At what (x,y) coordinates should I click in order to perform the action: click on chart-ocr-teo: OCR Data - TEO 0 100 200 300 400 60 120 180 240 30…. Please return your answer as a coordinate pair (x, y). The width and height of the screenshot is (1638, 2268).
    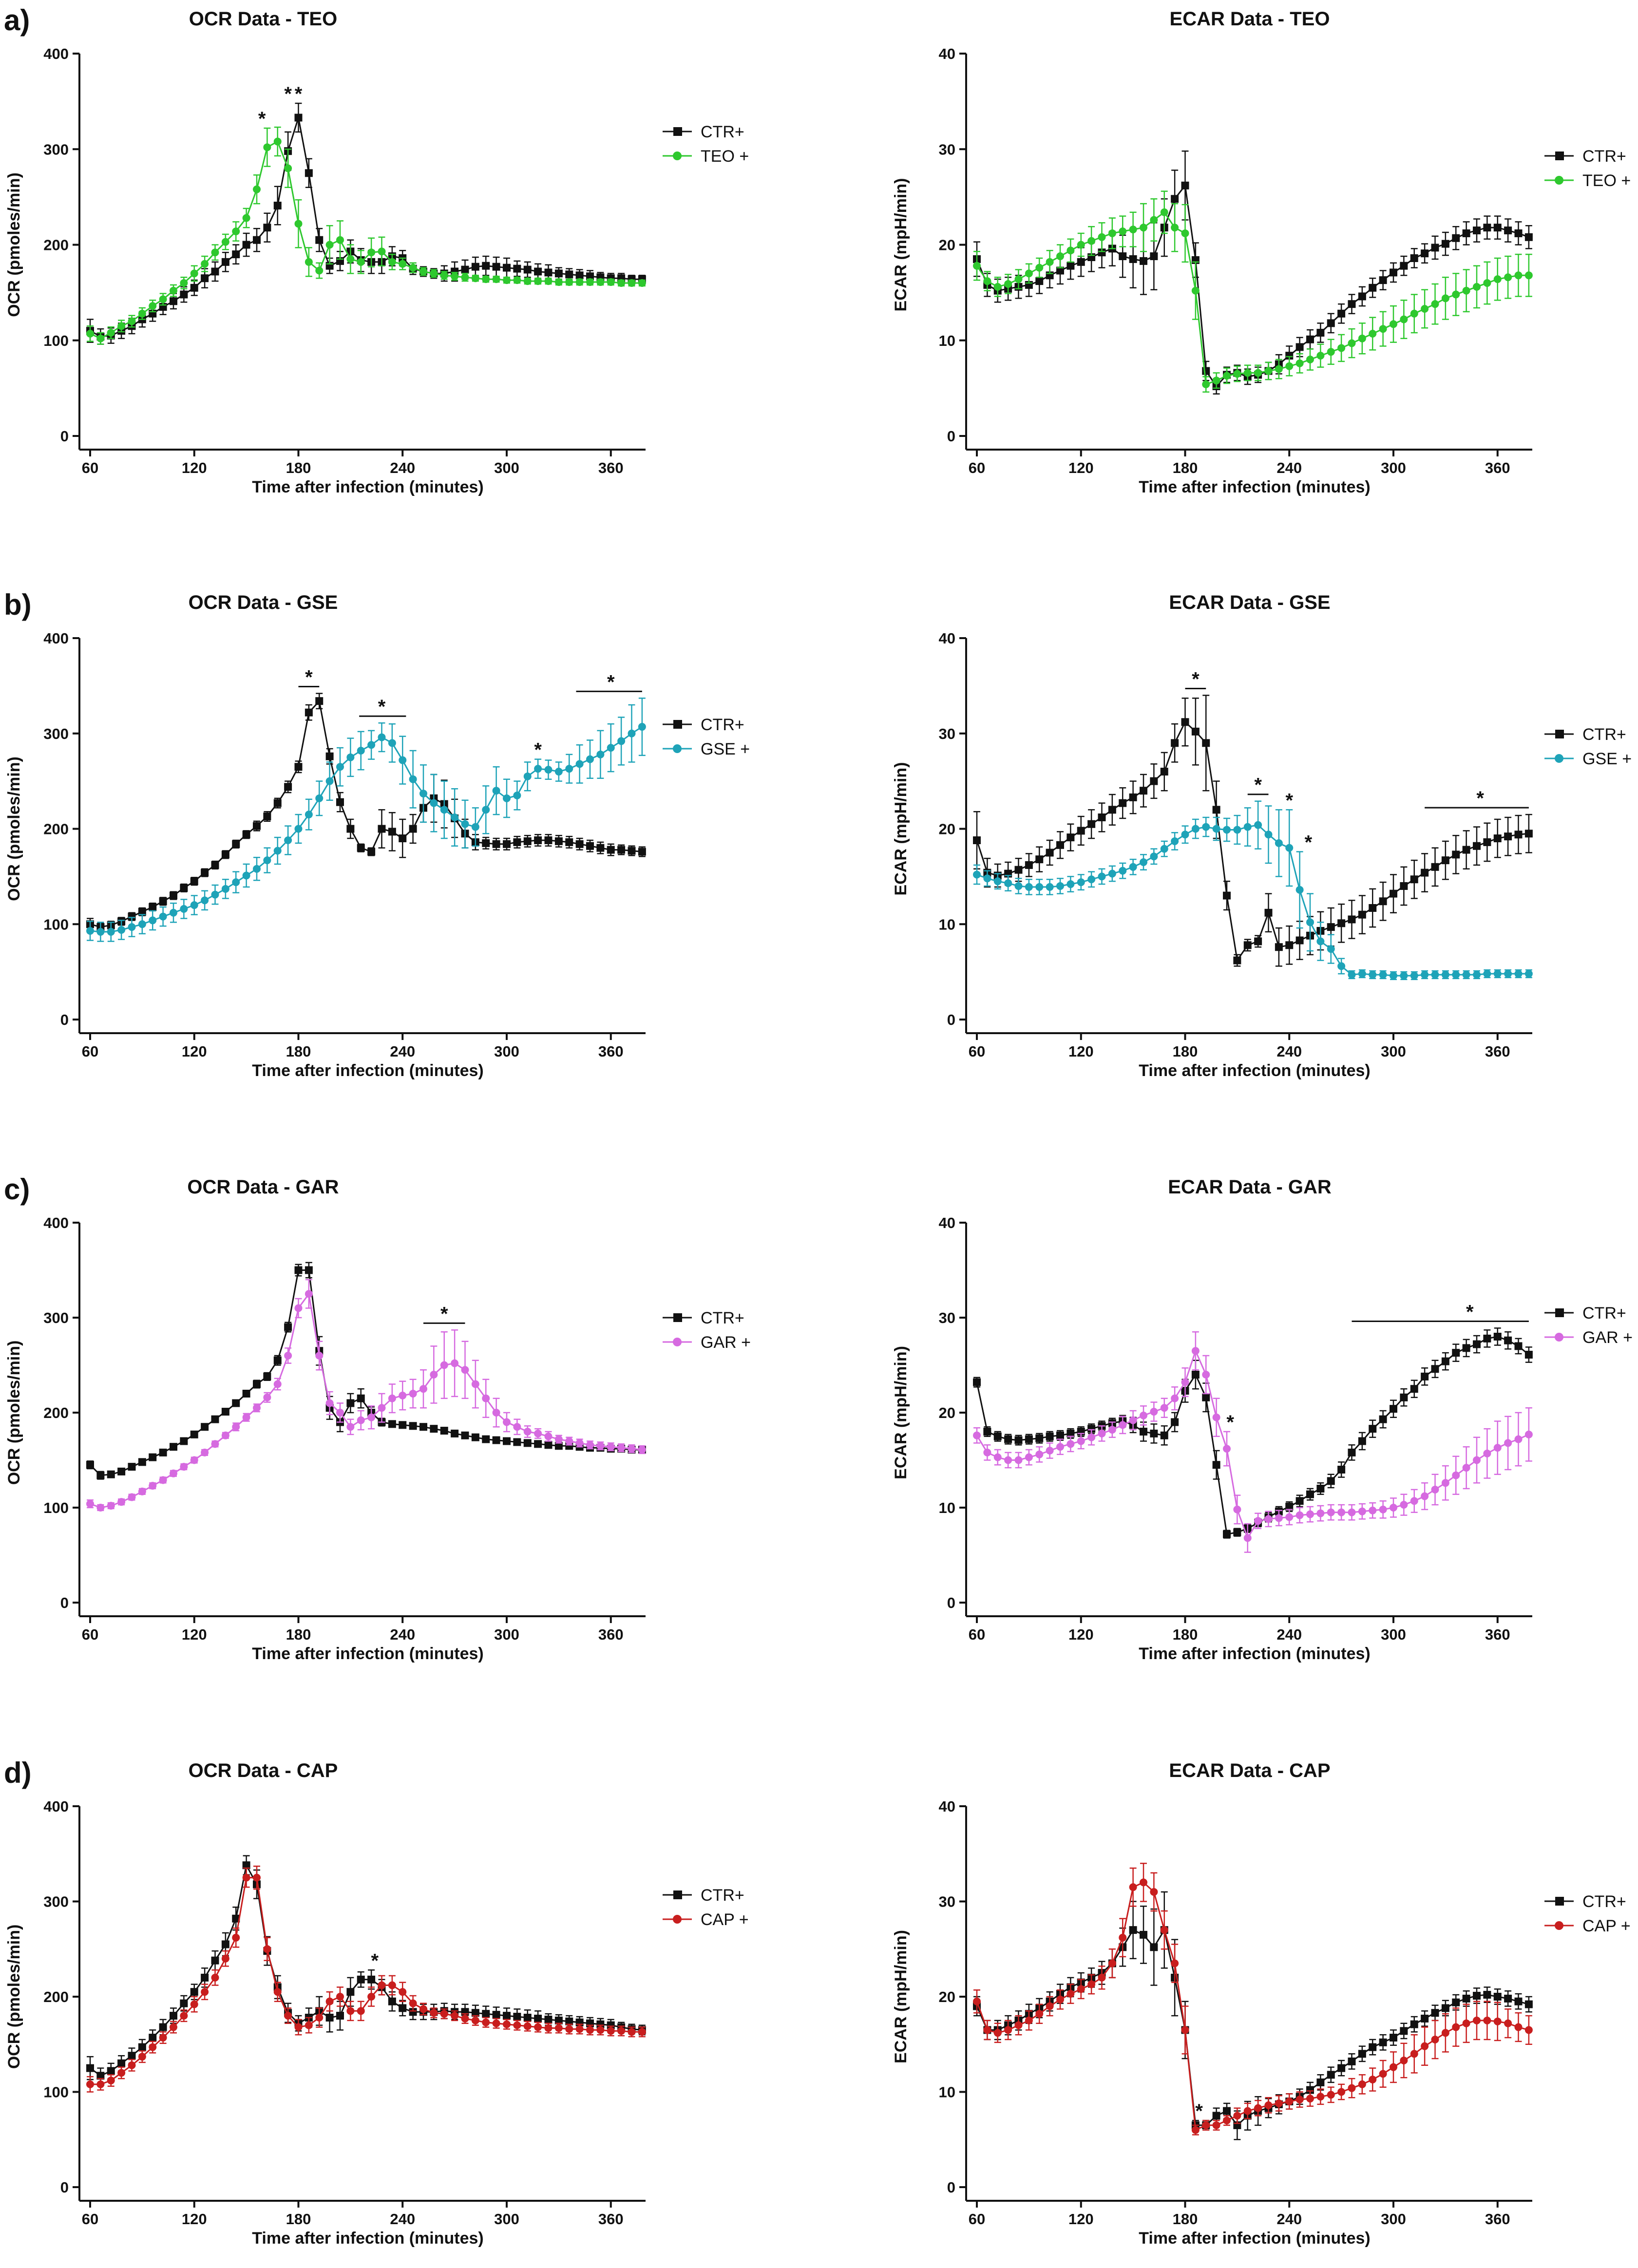
    Looking at the image, I should click on (377, 252).